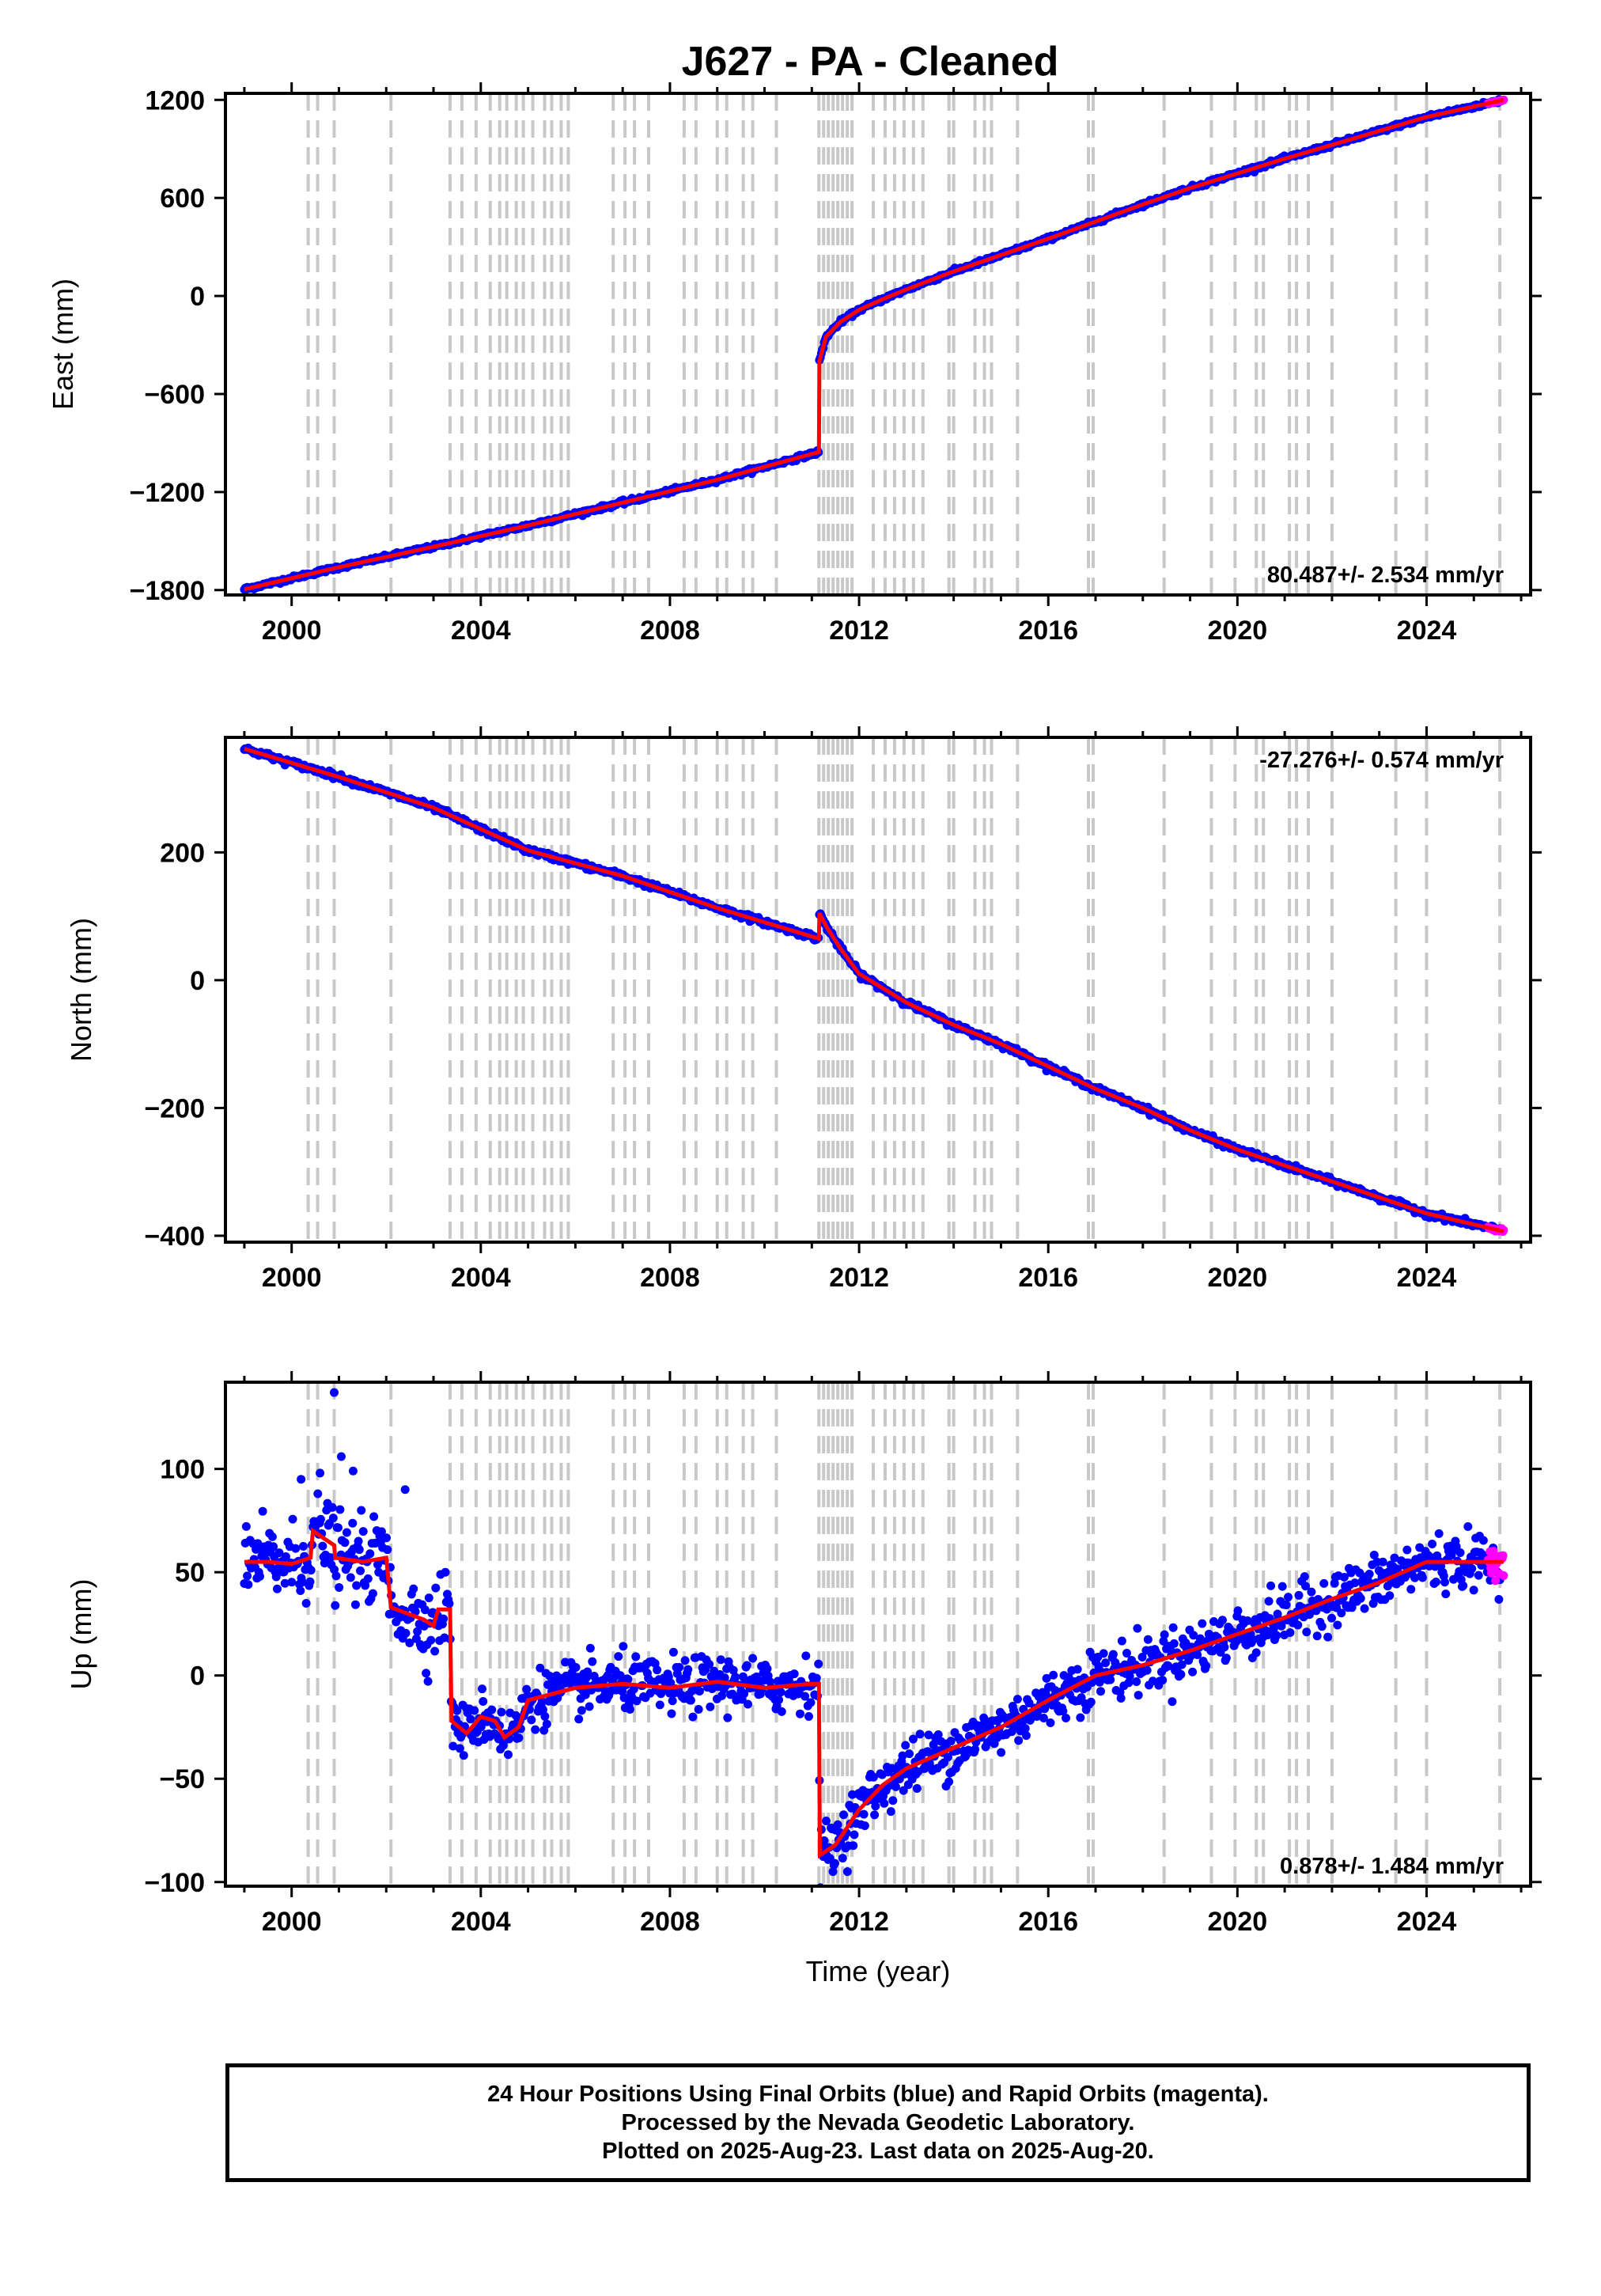  I want to click on x-tick-label: 2008, so click(670, 1922).